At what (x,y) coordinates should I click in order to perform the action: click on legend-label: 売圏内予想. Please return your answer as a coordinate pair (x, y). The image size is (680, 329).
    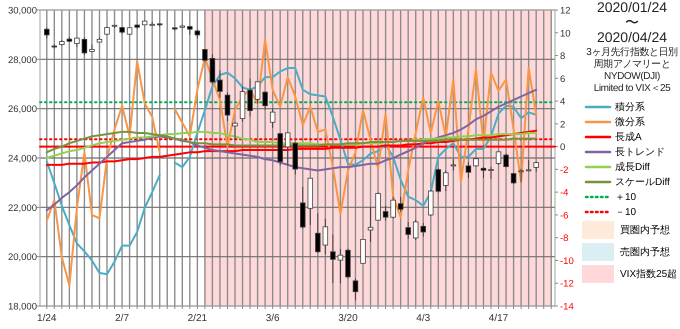
    Looking at the image, I should click on (645, 252).